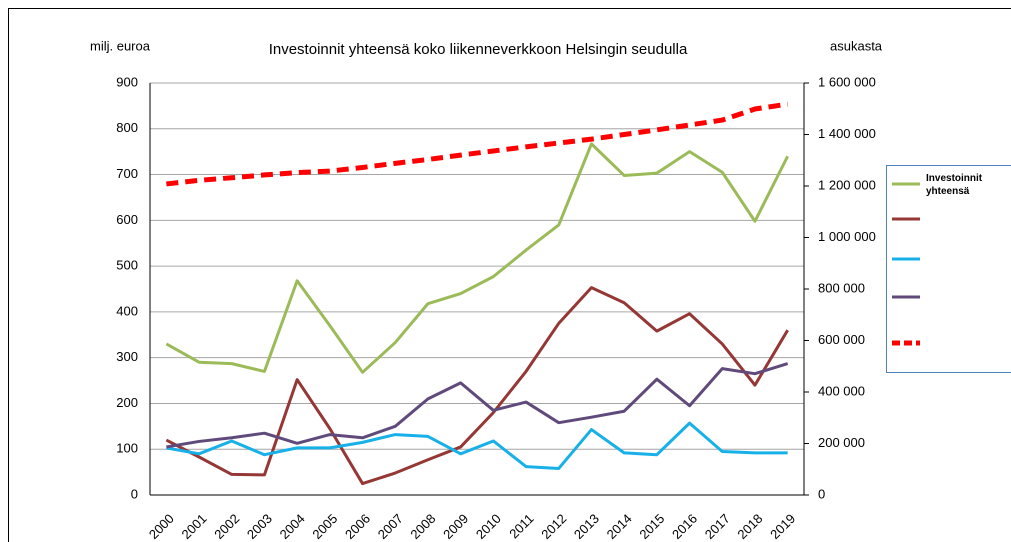  Describe the element at coordinates (684, 526) in the screenshot. I see `x-tick-label: 2016` at that location.